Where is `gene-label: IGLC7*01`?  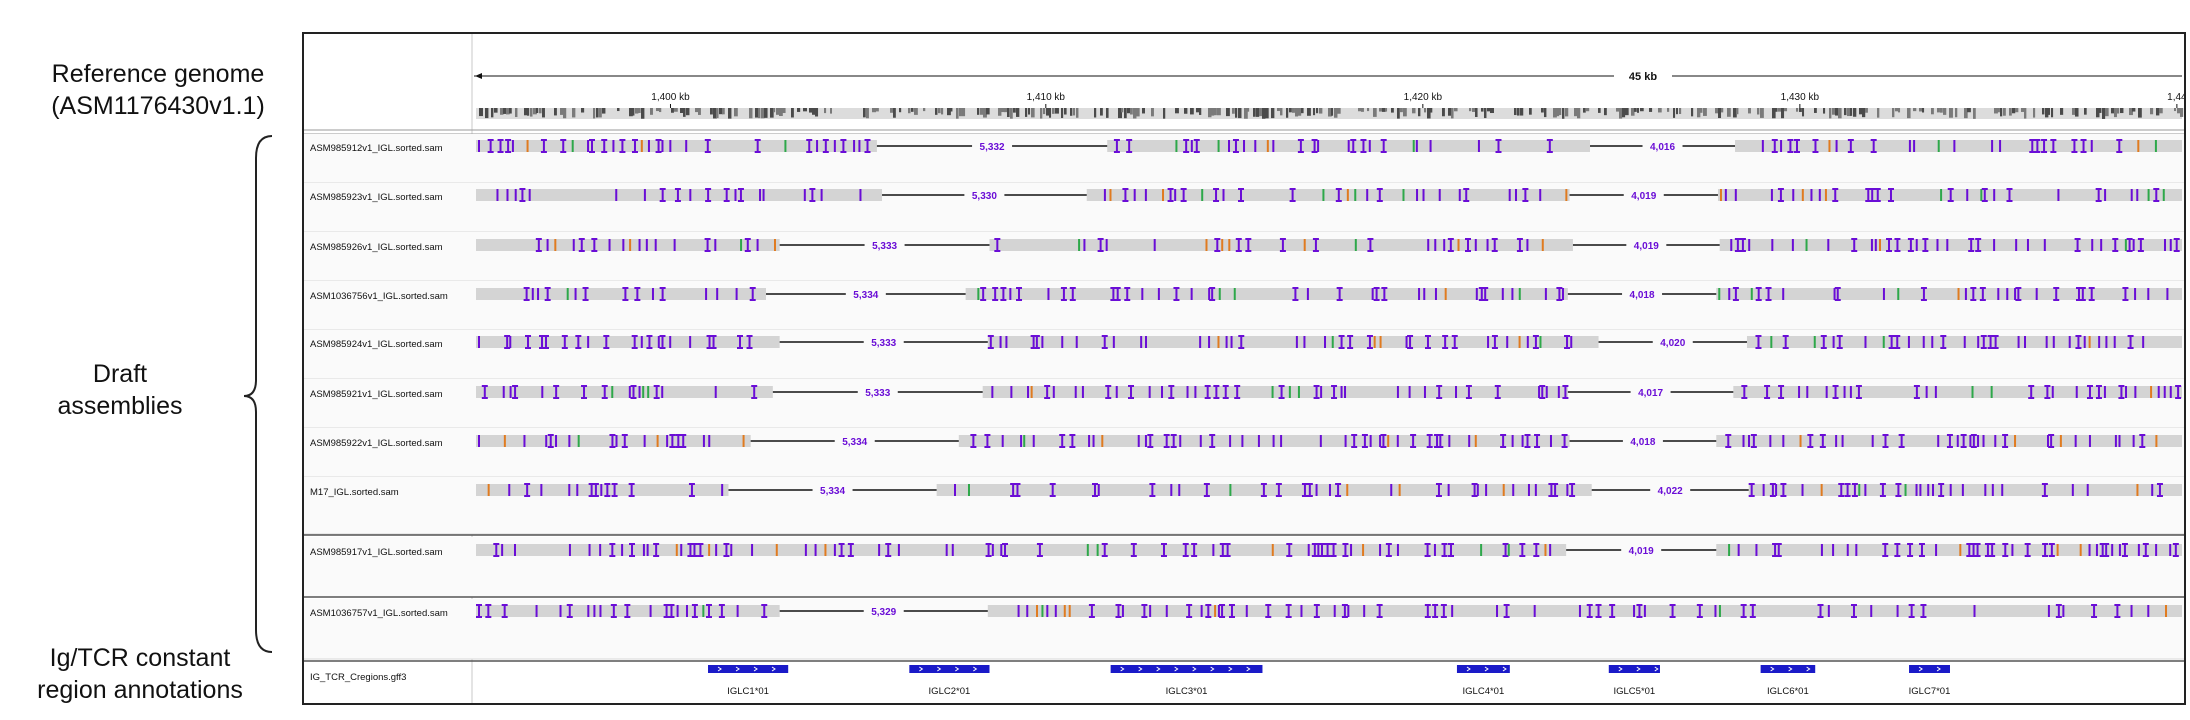
gene-label: IGLC7*01 is located at coordinates (1930, 691).